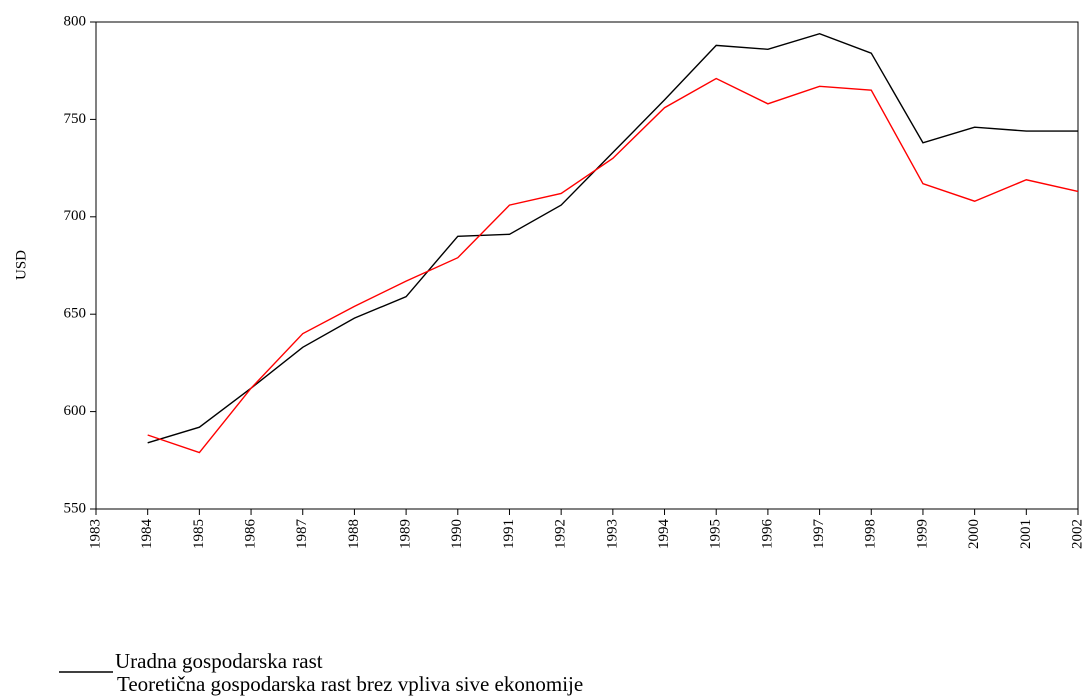  What do you see at coordinates (509, 534) in the screenshot?
I see `x-tick-label: 1991` at bounding box center [509, 534].